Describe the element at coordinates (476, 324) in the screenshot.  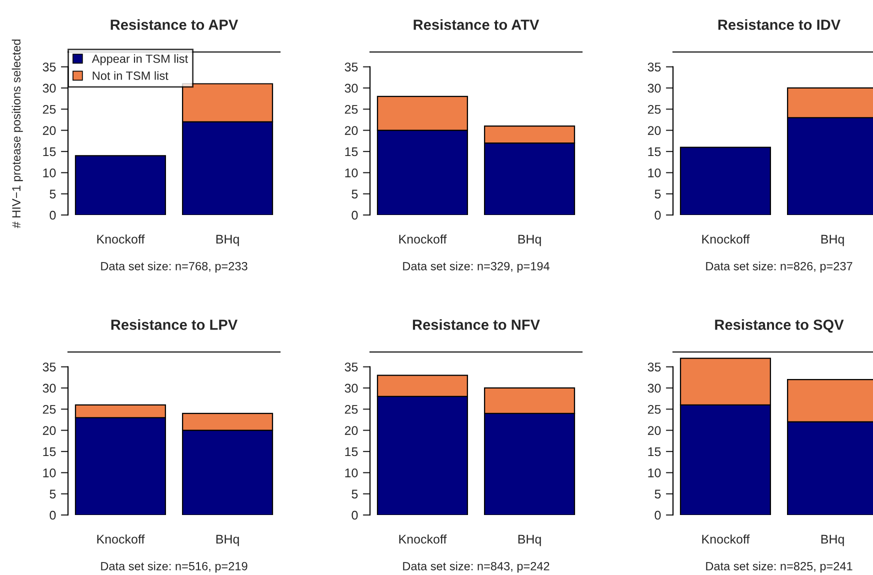
I see `chart-title: Resistance to NFV` at that location.